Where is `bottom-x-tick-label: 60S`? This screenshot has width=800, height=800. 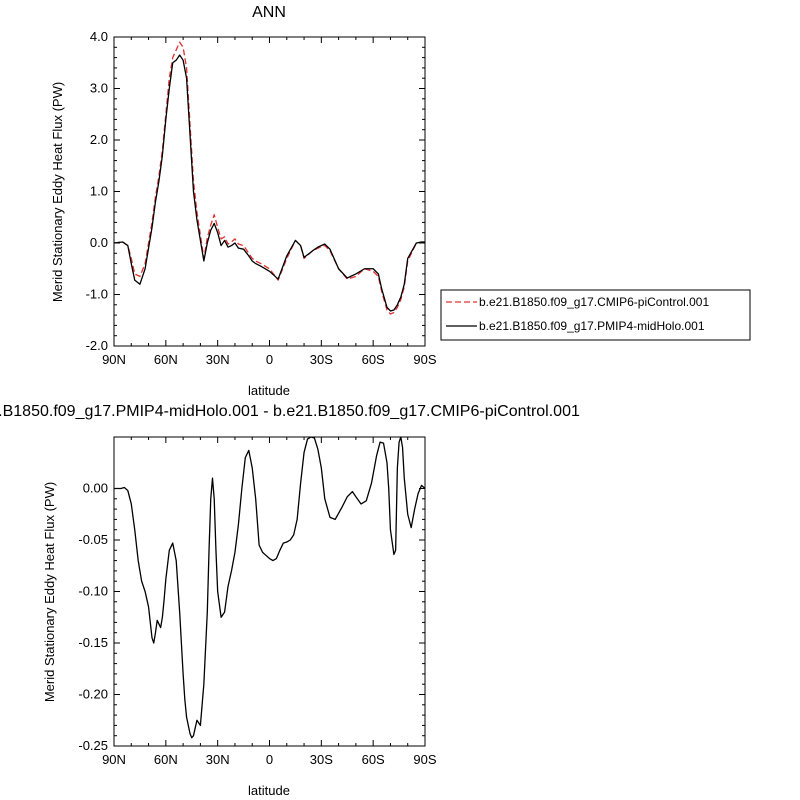
bottom-x-tick-label: 60S is located at coordinates (373, 759).